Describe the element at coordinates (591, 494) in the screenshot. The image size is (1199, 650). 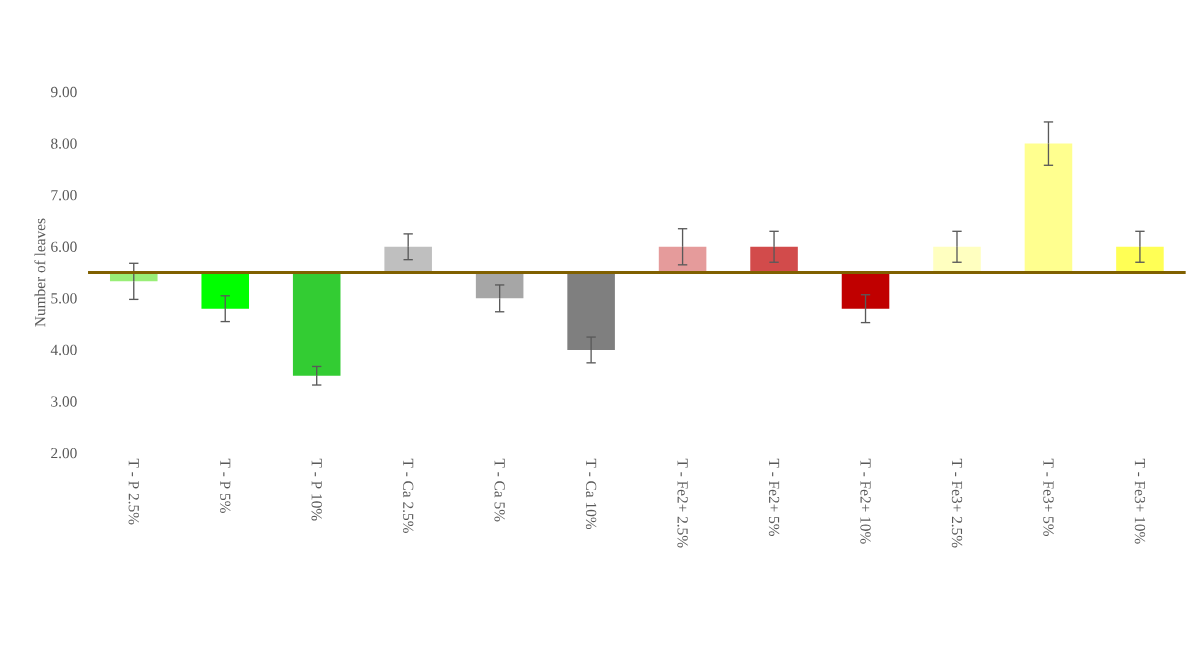
I see `x-tick-label: T - Ca 10%` at that location.